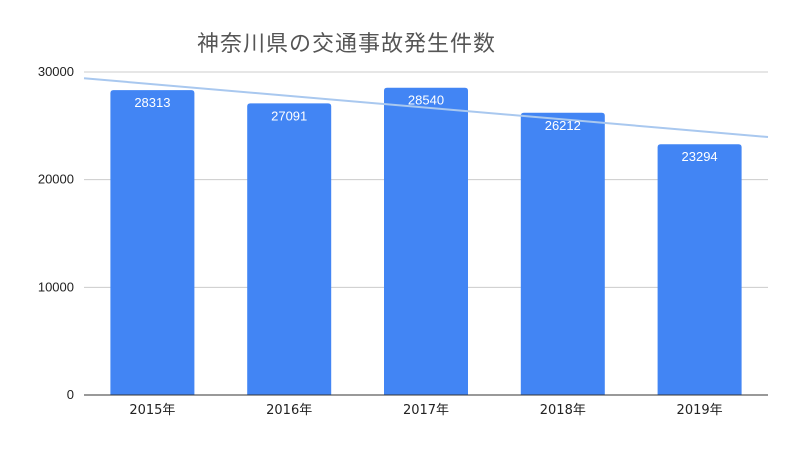 This screenshot has width=800, height=450. Describe the element at coordinates (289, 410) in the screenshot. I see `x-category-label: 2016年` at that location.